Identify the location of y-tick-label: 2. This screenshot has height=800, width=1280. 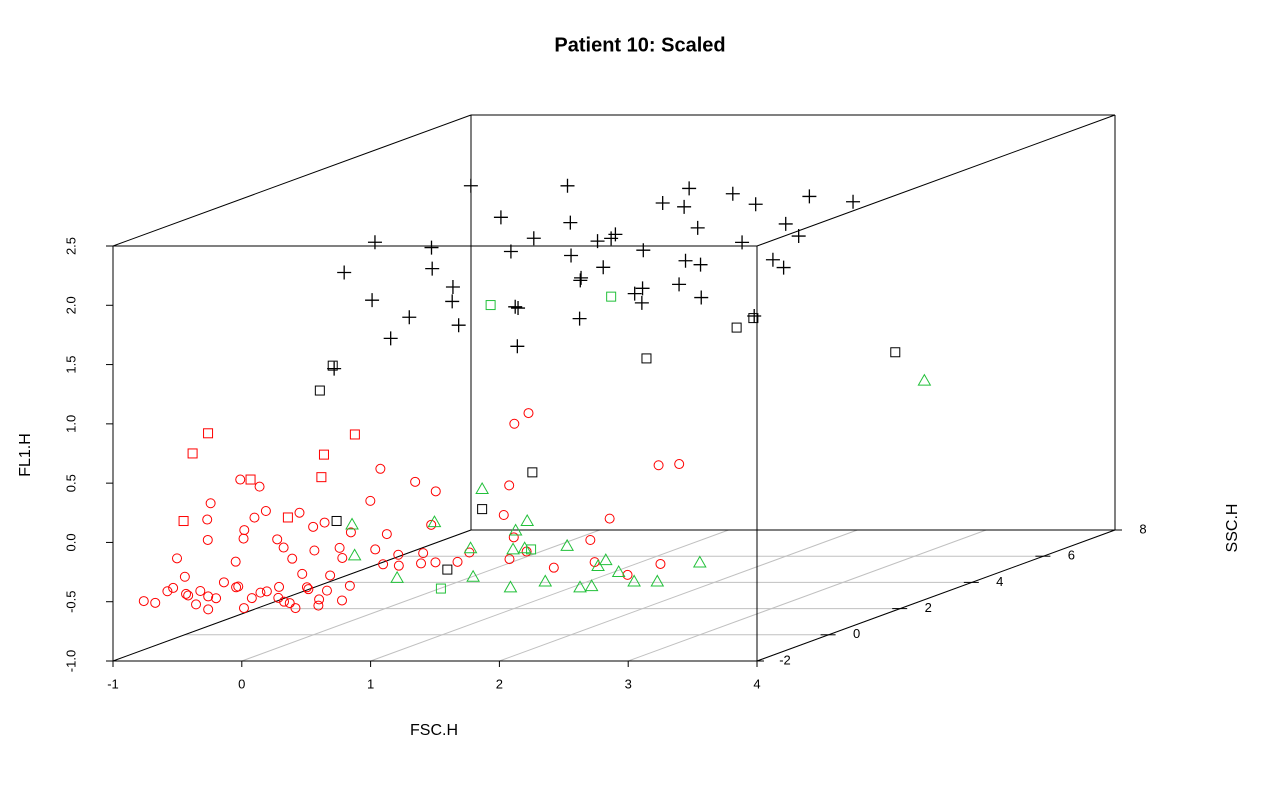
(928, 607).